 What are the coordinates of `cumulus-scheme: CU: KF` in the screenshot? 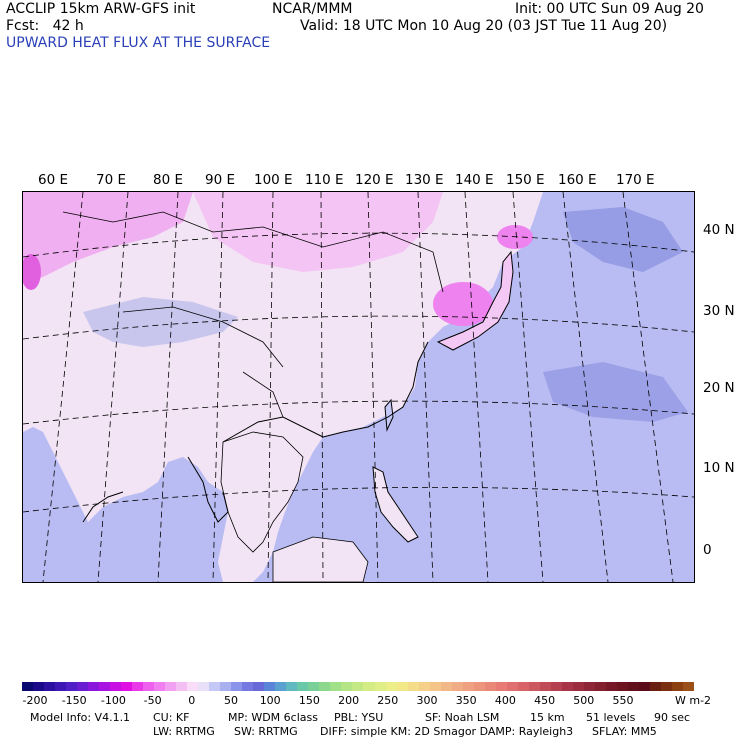 It's located at (171, 717).